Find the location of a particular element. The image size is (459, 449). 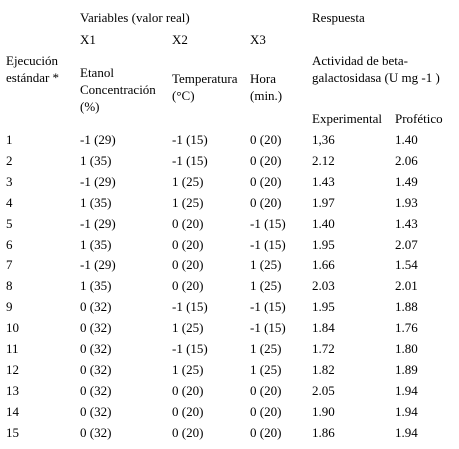

run-cell: 15 is located at coordinates (12, 432).